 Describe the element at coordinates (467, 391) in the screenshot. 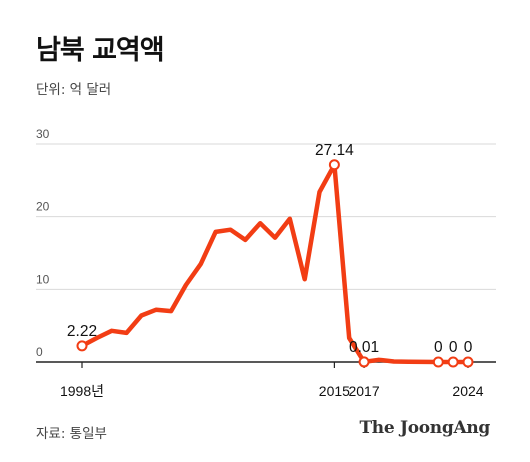

I see `x-tick-label: 2024` at that location.